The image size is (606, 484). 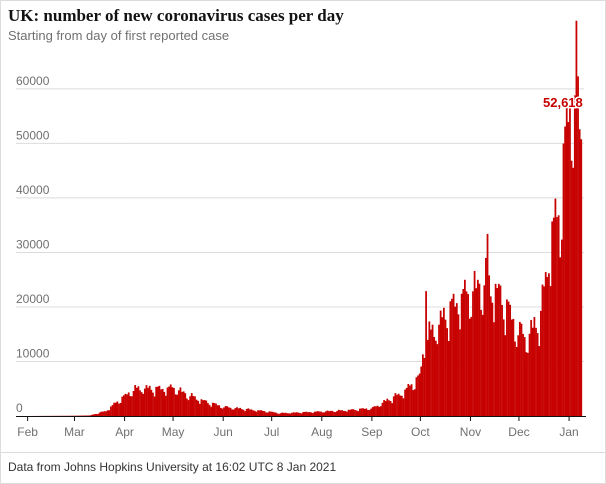 What do you see at coordinates (301, 418) in the screenshot?
I see `x-axis` at bounding box center [301, 418].